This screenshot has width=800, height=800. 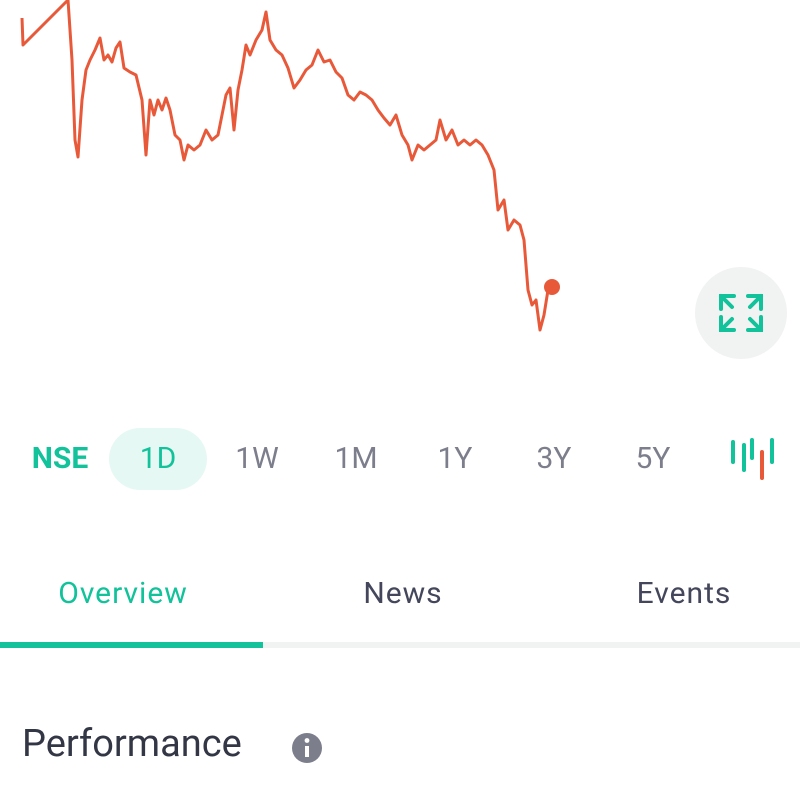 What do you see at coordinates (132, 744) in the screenshot?
I see `section-title: Performance` at bounding box center [132, 744].